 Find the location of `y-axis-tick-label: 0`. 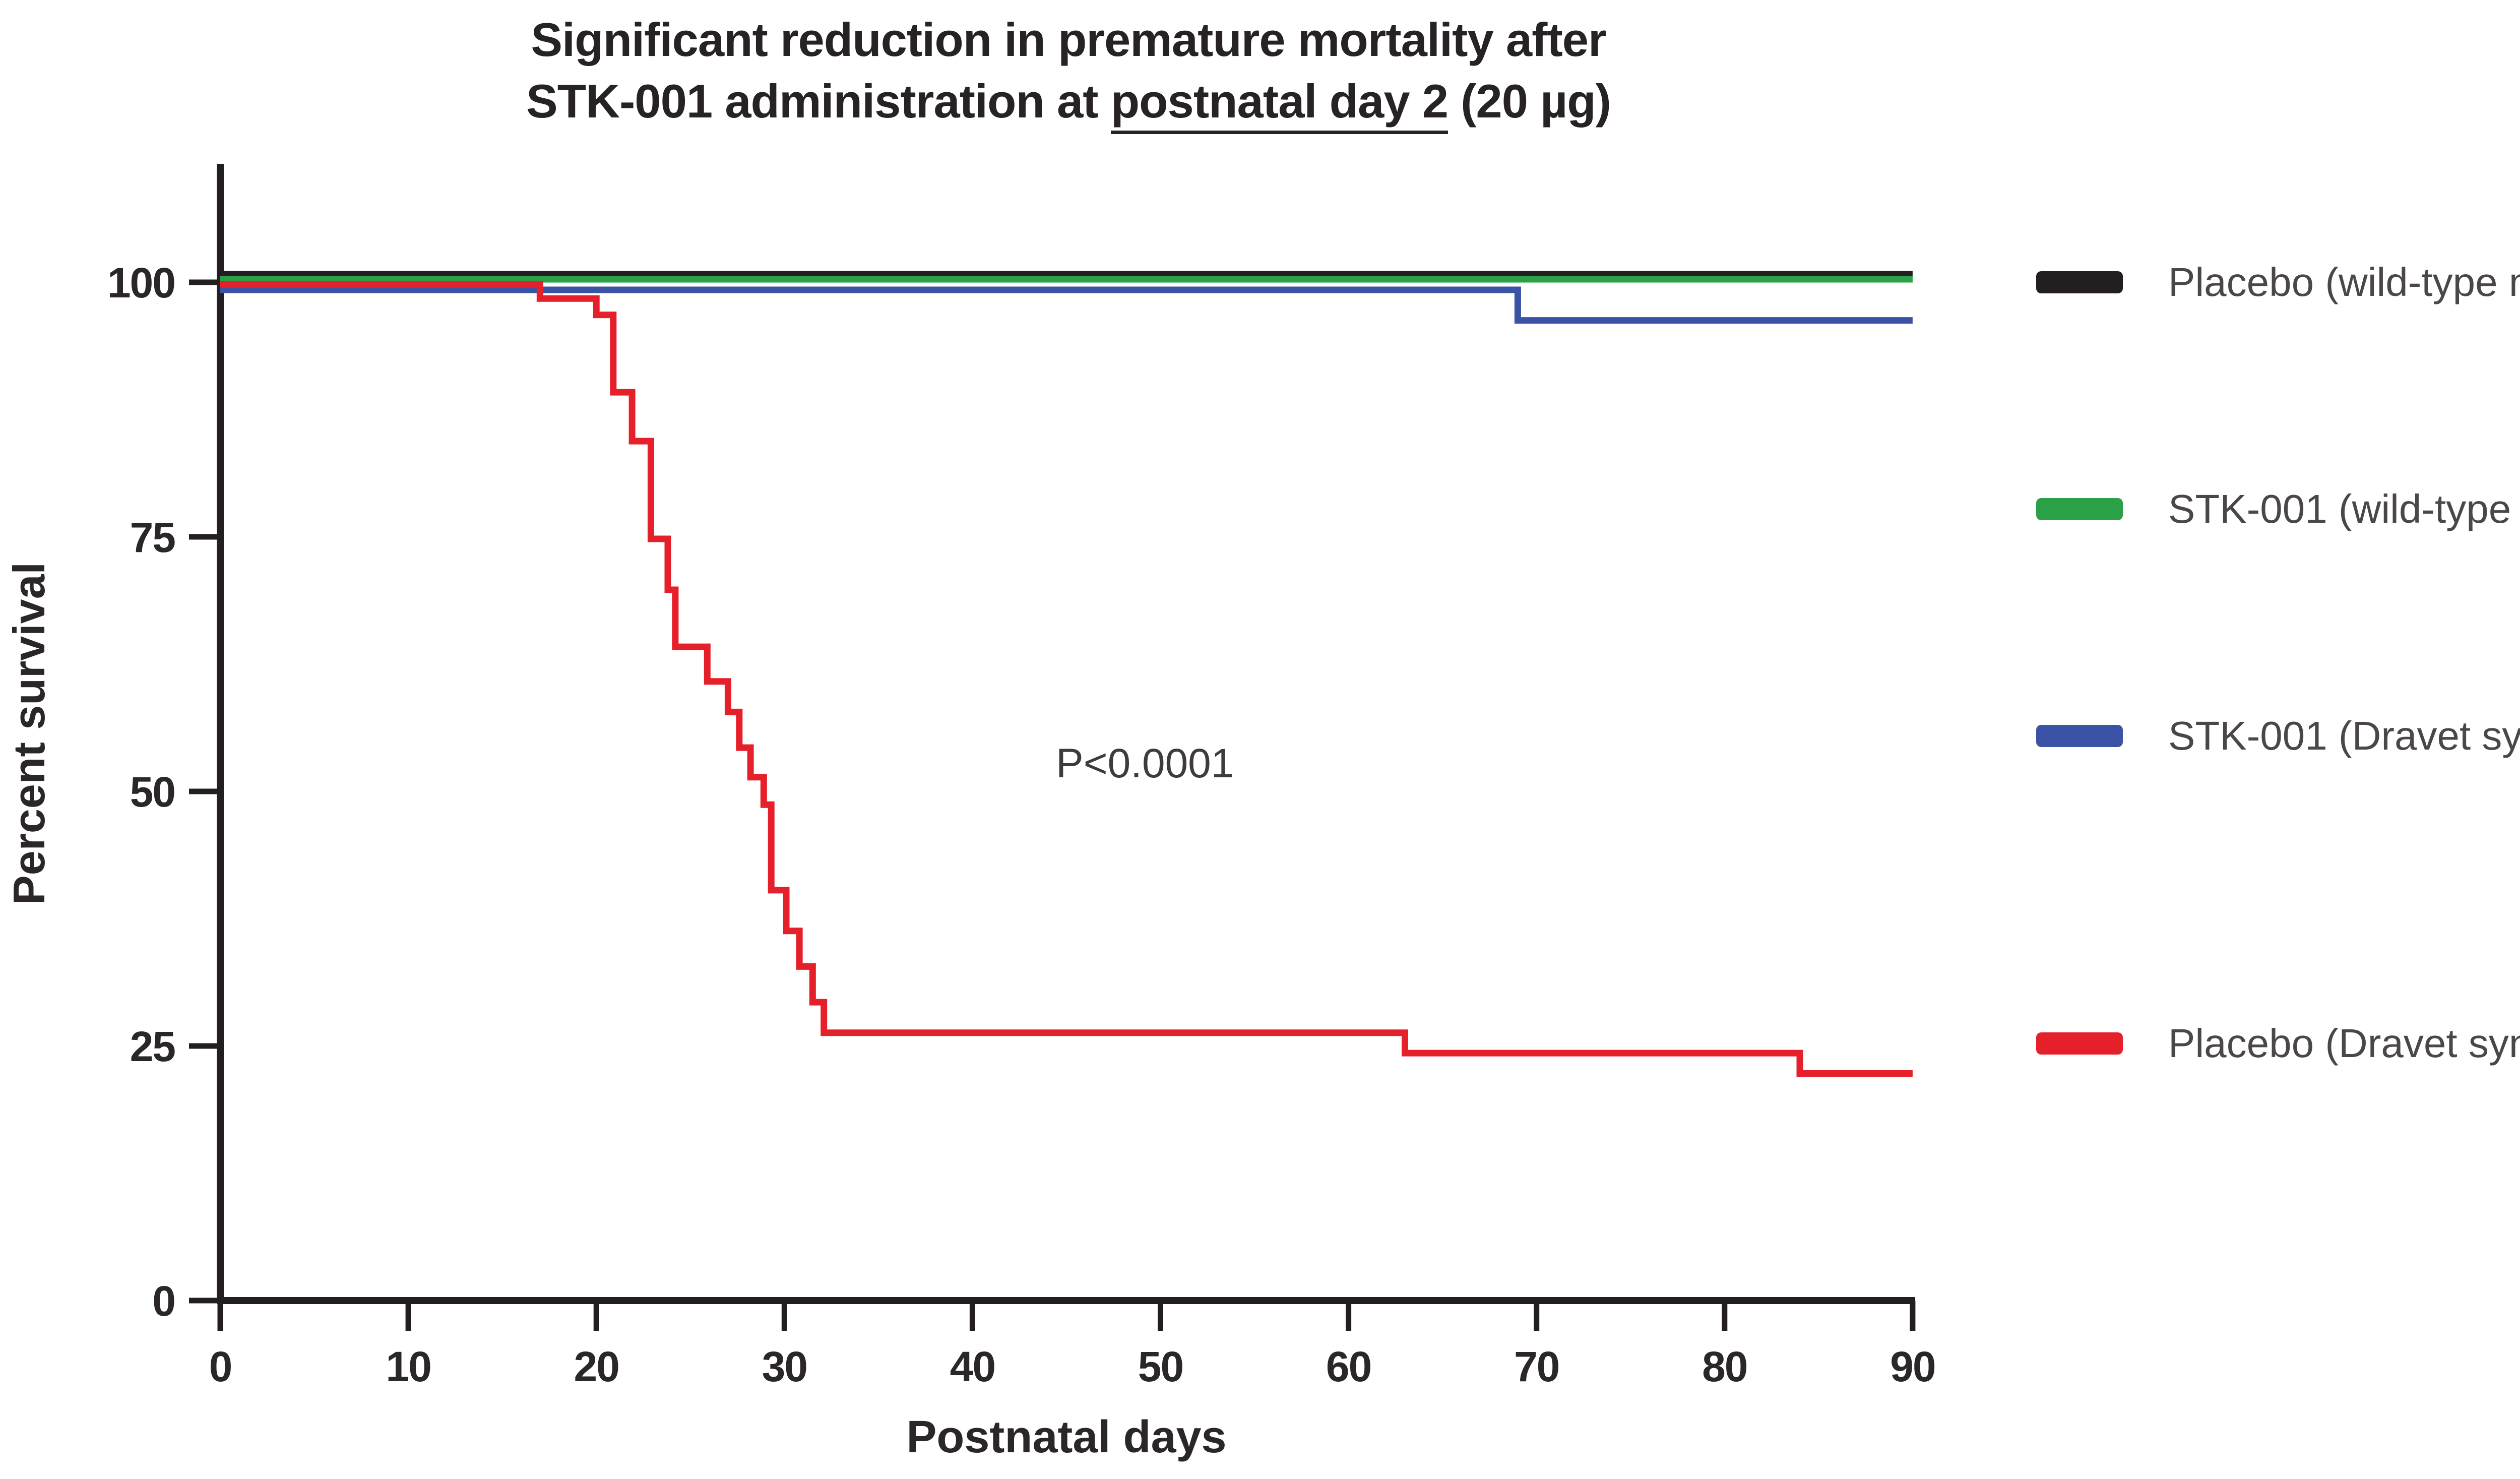

y-axis-tick-label: 0 is located at coordinates (163, 1301).